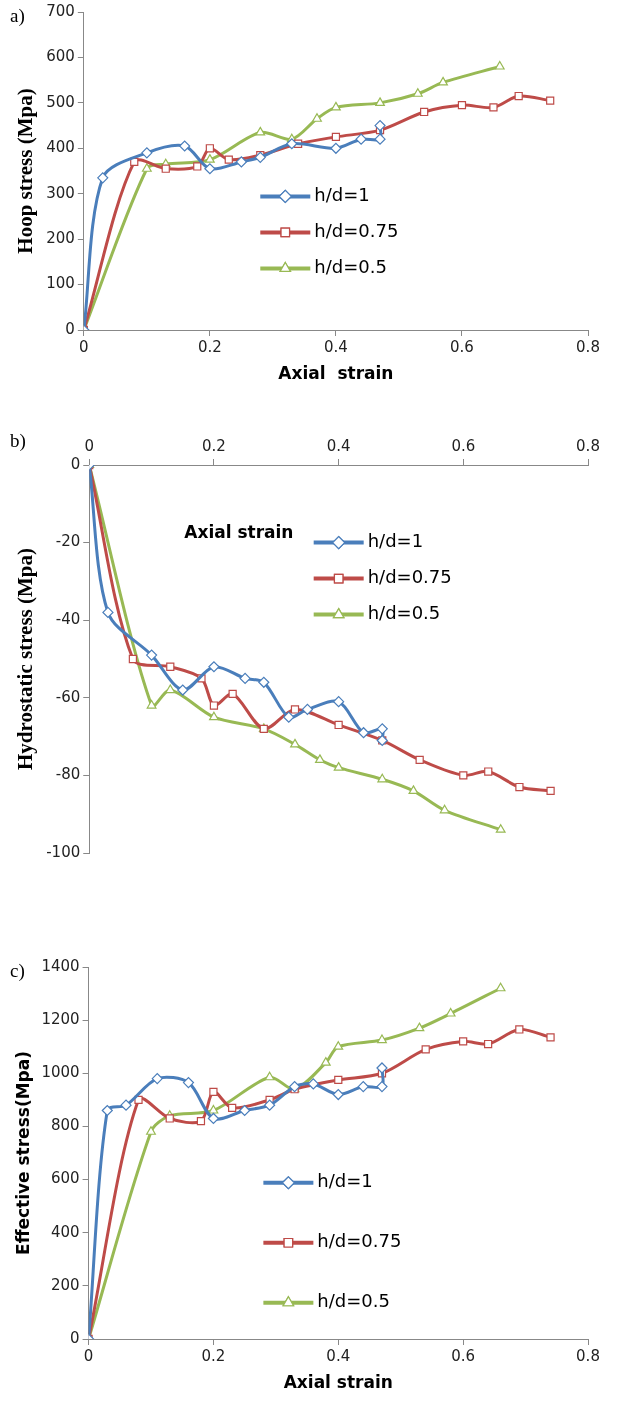 The width and height of the screenshot is (618, 1409). What do you see at coordinates (60, 1072) in the screenshot?
I see `y-tick-label: 1000` at bounding box center [60, 1072].